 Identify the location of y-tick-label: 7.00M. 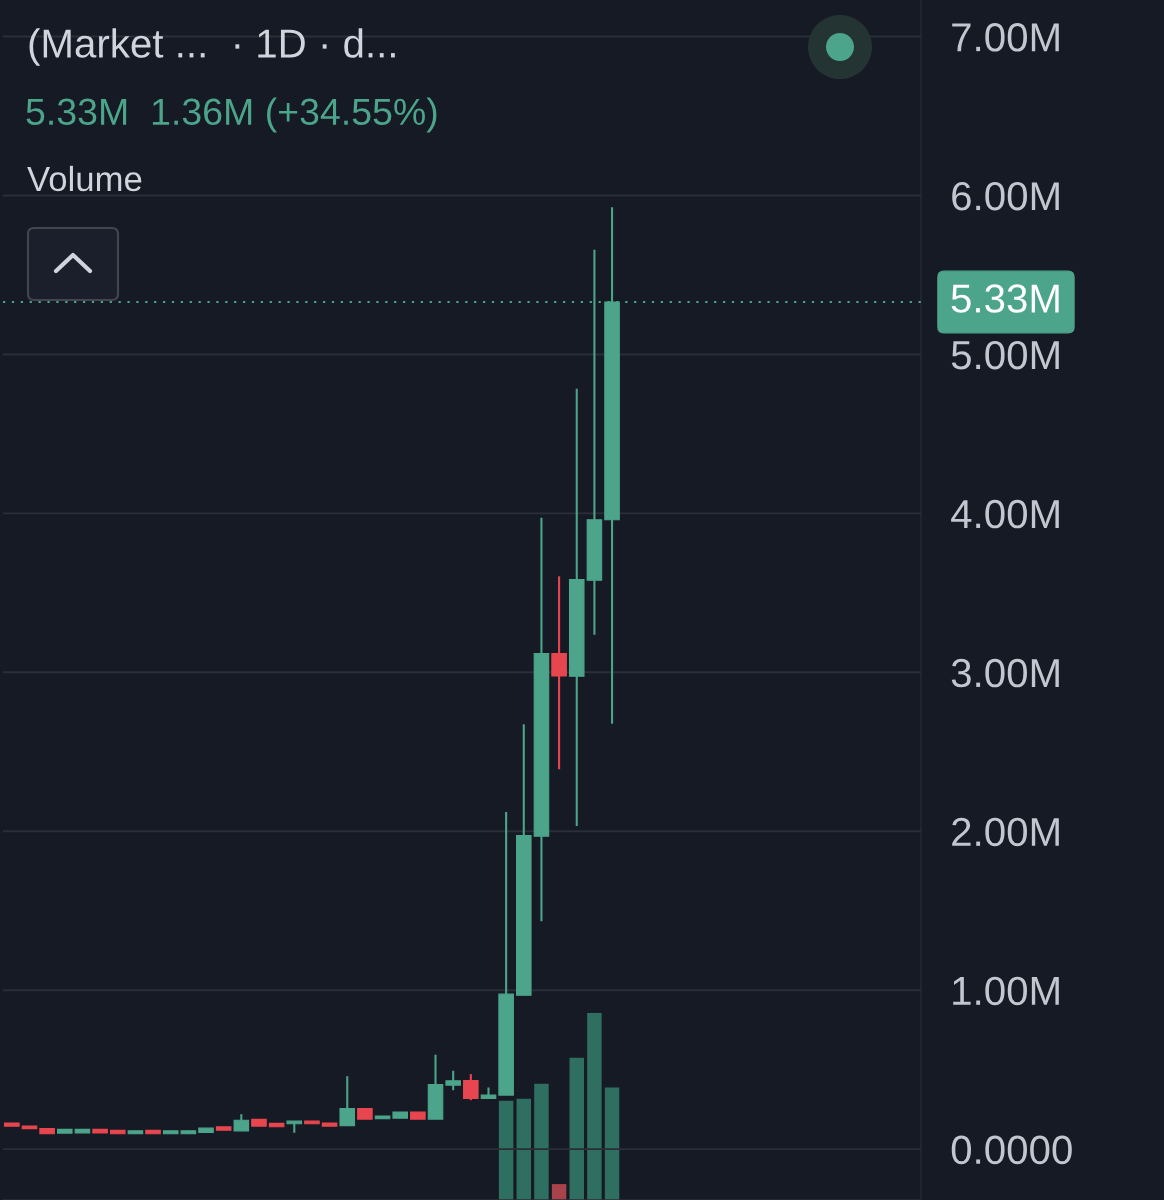
(1005, 37).